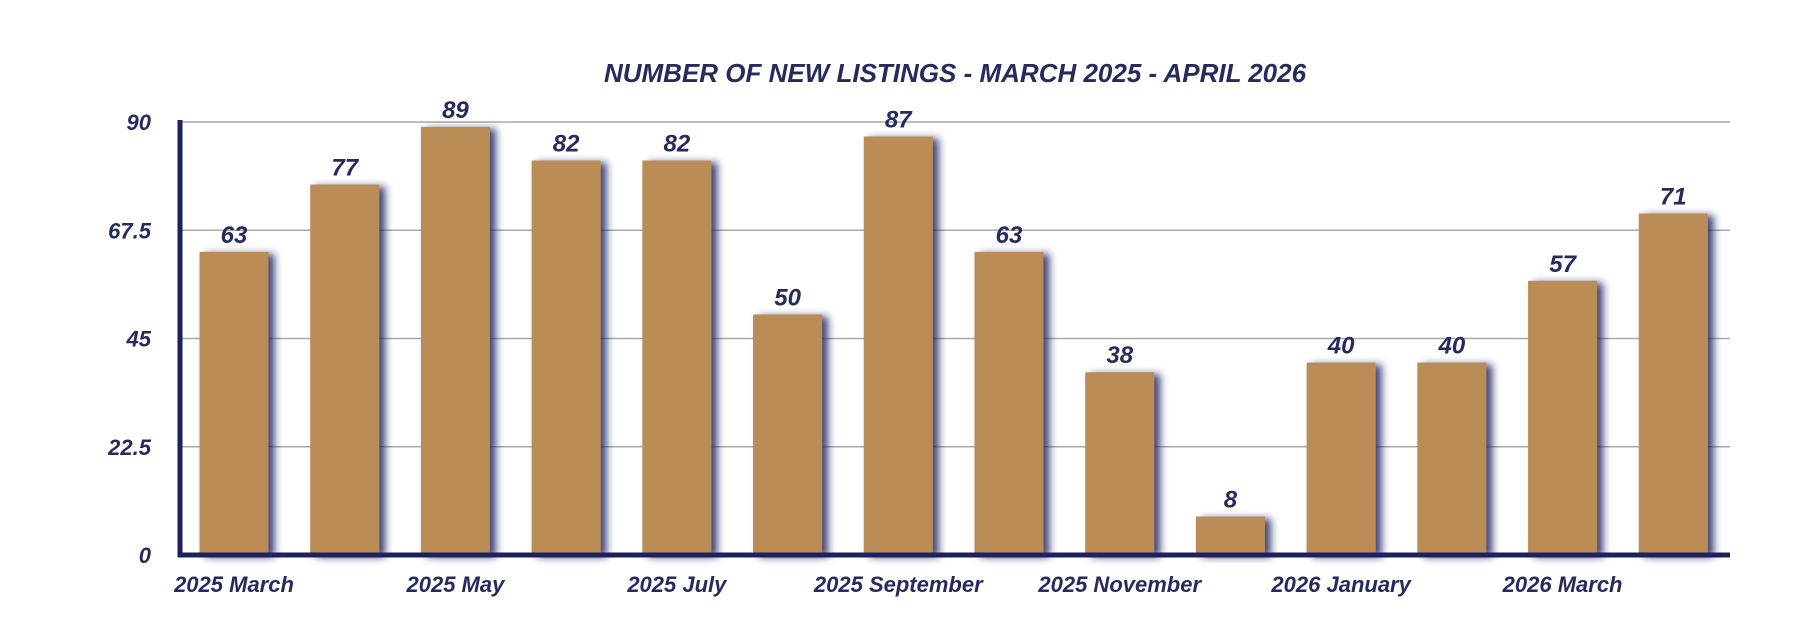 The image size is (1818, 640). Describe the element at coordinates (129, 447) in the screenshot. I see `y-tick-label: 22.5` at that location.